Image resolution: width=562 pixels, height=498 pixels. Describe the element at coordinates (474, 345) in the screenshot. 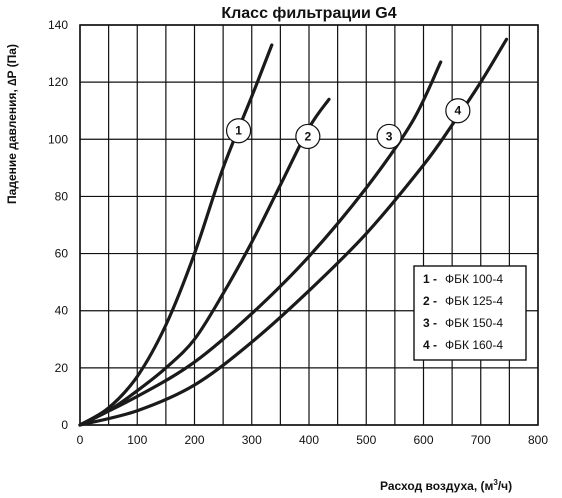

I see `legend-item-label: ФБК 160-4` at that location.